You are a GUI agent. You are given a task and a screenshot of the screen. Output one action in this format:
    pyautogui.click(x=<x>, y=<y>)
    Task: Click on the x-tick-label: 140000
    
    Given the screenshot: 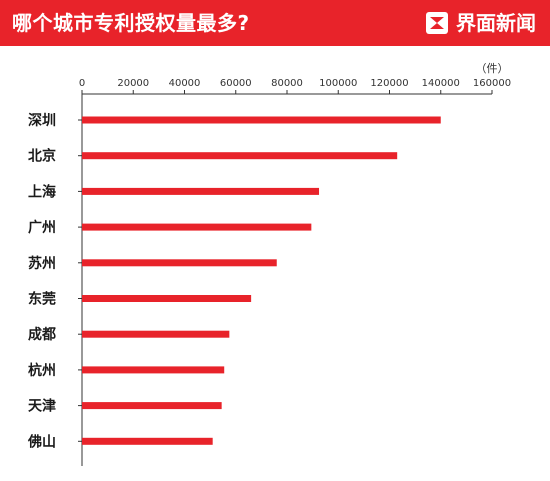 What is the action you would take?
    pyautogui.click(x=441, y=83)
    